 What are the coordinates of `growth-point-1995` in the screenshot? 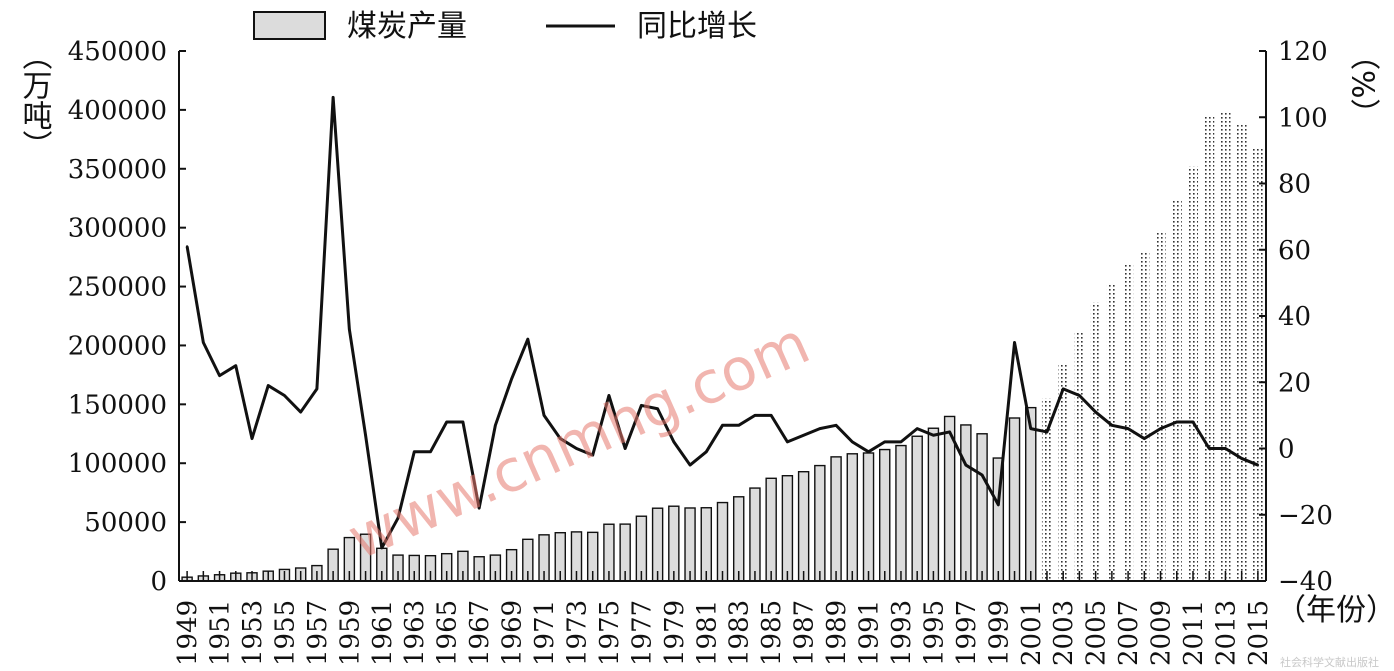 It's located at (933, 435).